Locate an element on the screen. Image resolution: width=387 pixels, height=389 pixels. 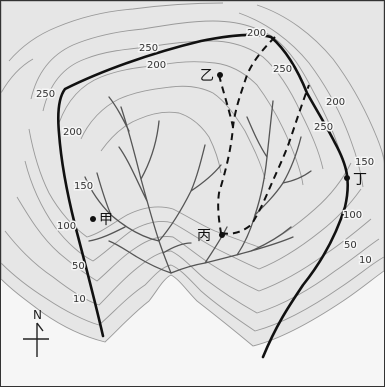
point-yi-marker is located at coordinates (220, 75).